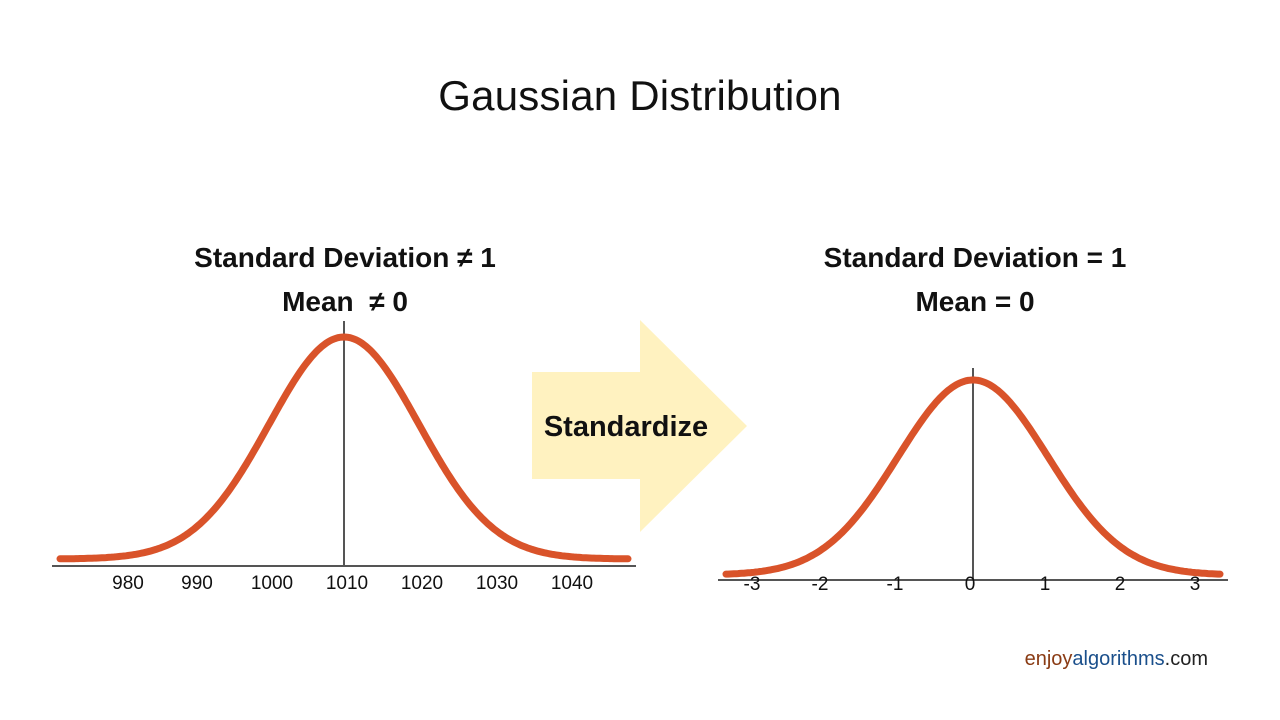 The width and height of the screenshot is (1280, 720). Describe the element at coordinates (975, 257) in the screenshot. I see `right-std-label: Standard Deviation = 1` at that location.